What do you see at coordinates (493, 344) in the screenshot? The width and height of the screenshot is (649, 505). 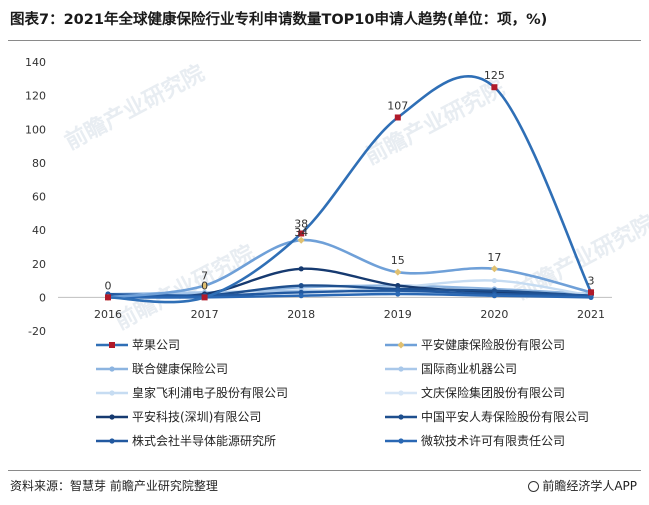 I see `legend-label: 平安健康保险股份有限公司` at bounding box center [493, 344].